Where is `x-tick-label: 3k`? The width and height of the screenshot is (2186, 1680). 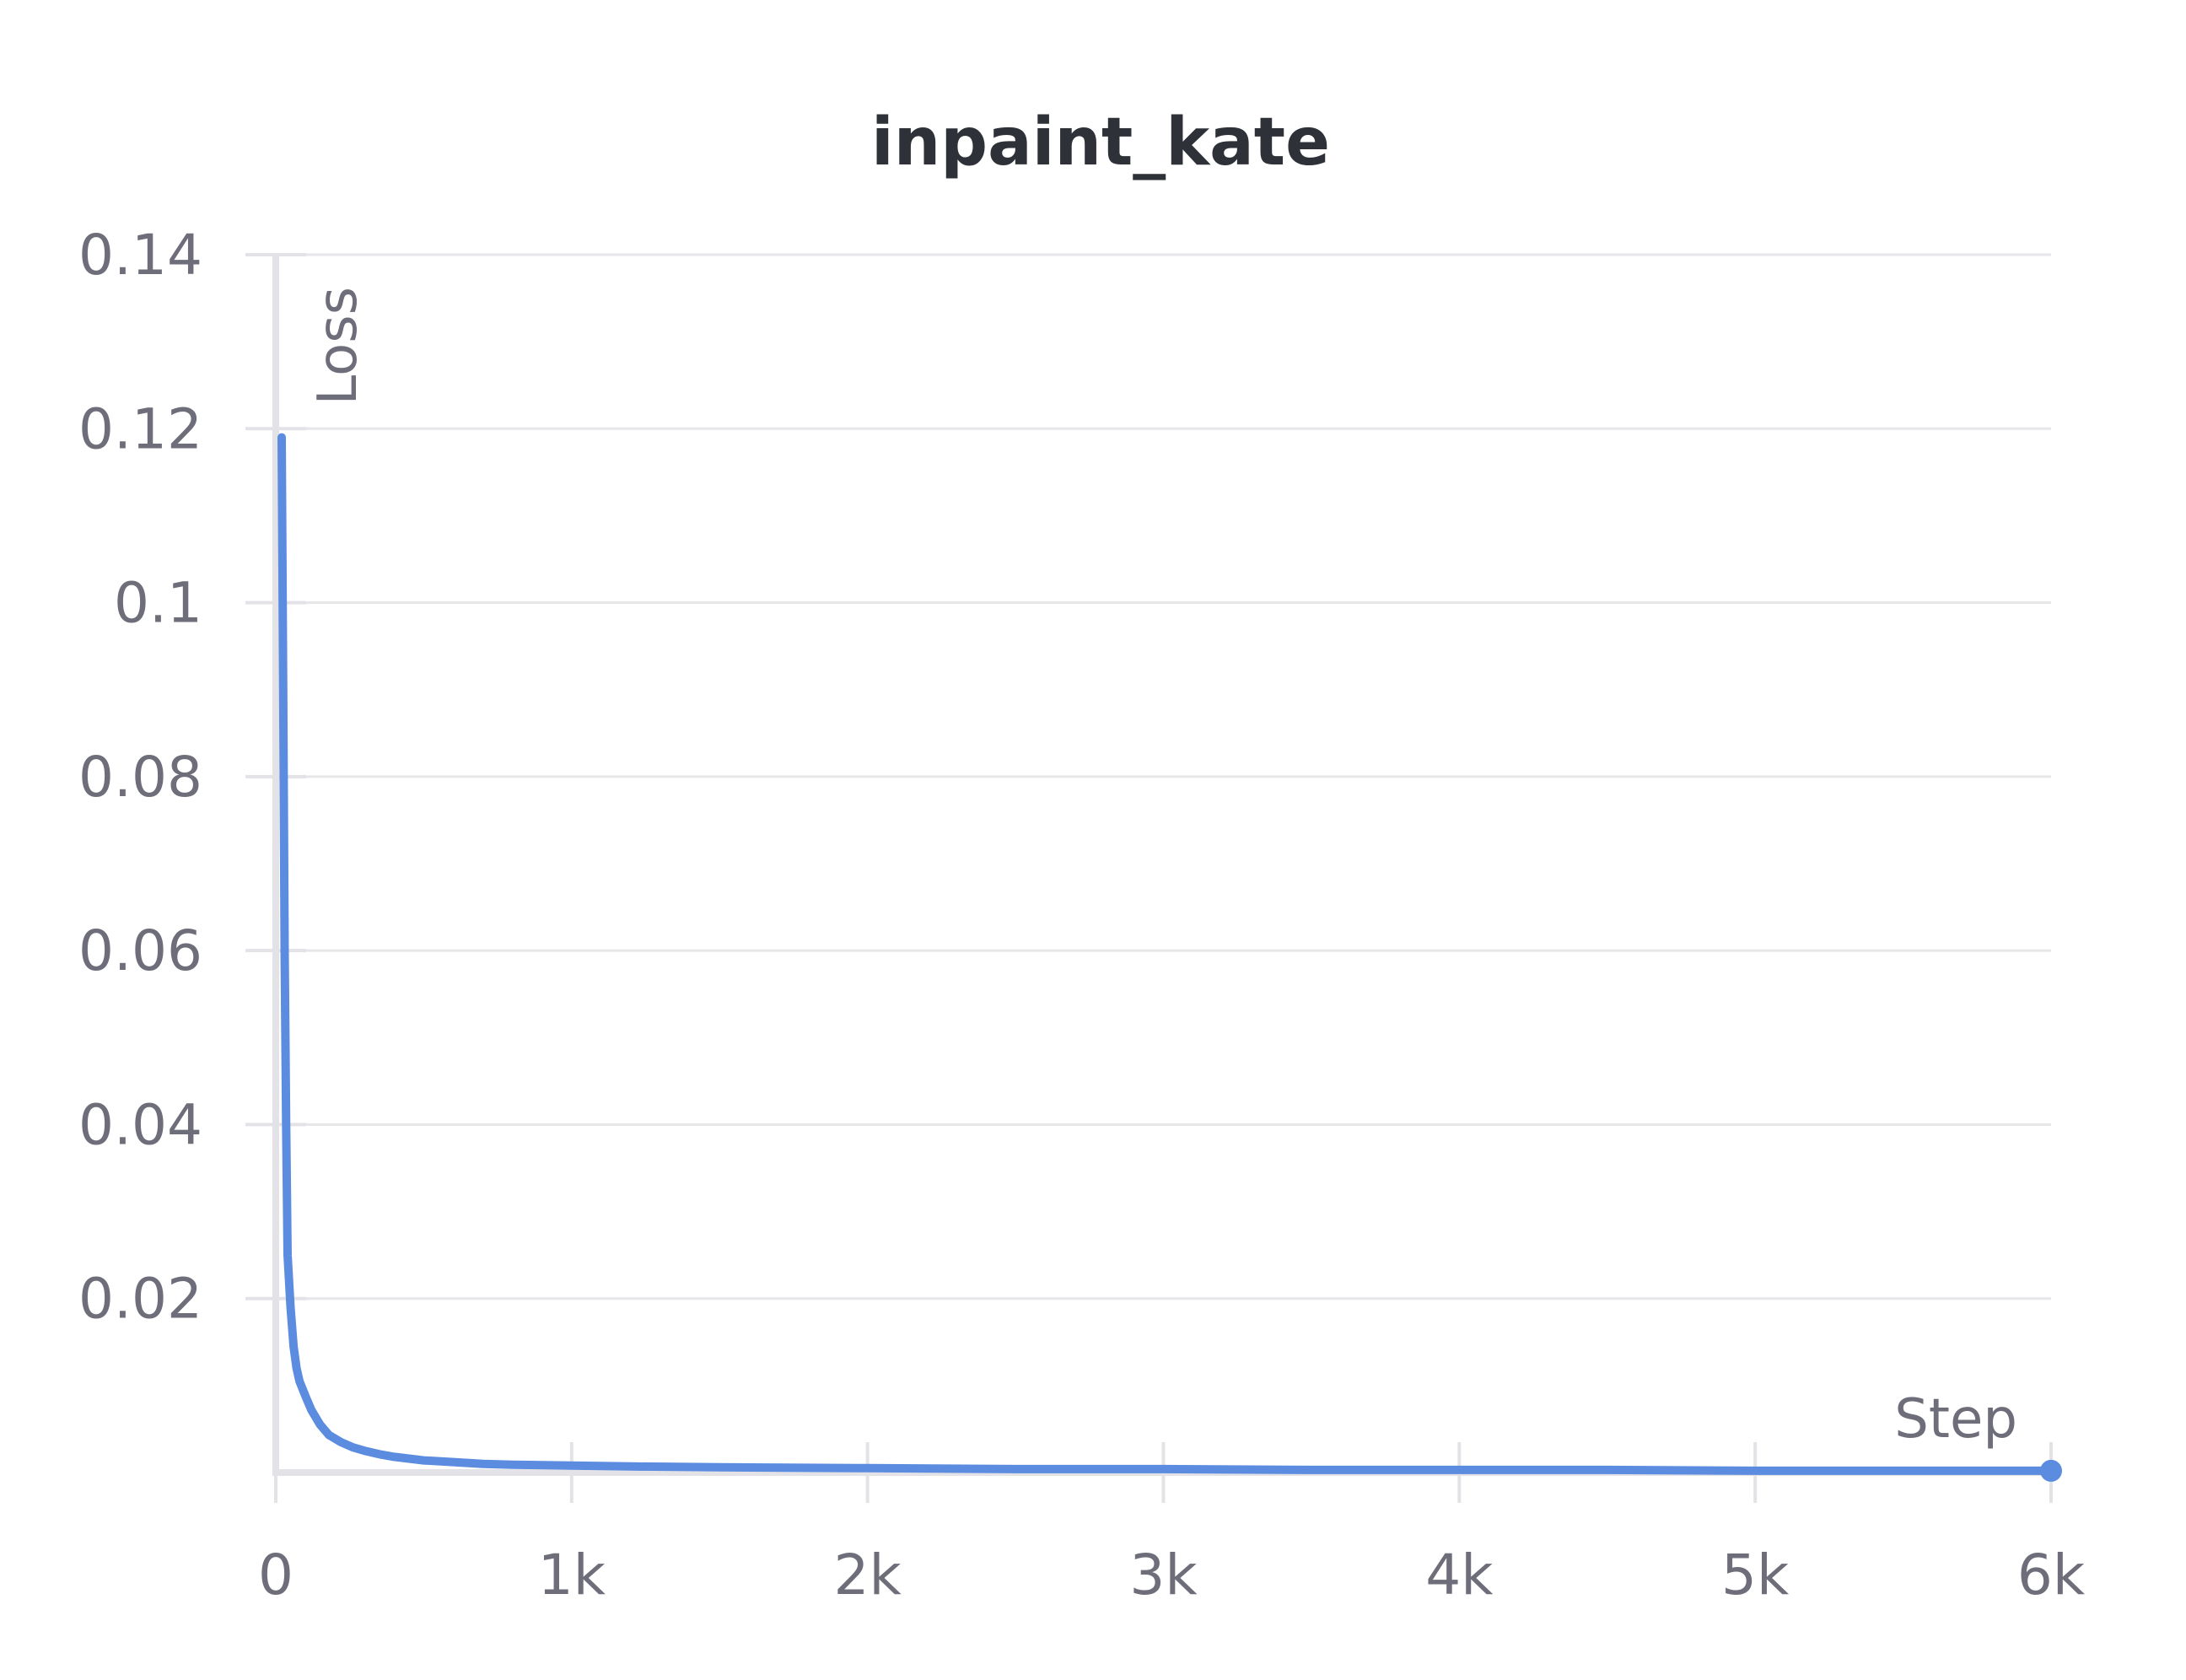 x-tick-label: 3k is located at coordinates (1163, 1575).